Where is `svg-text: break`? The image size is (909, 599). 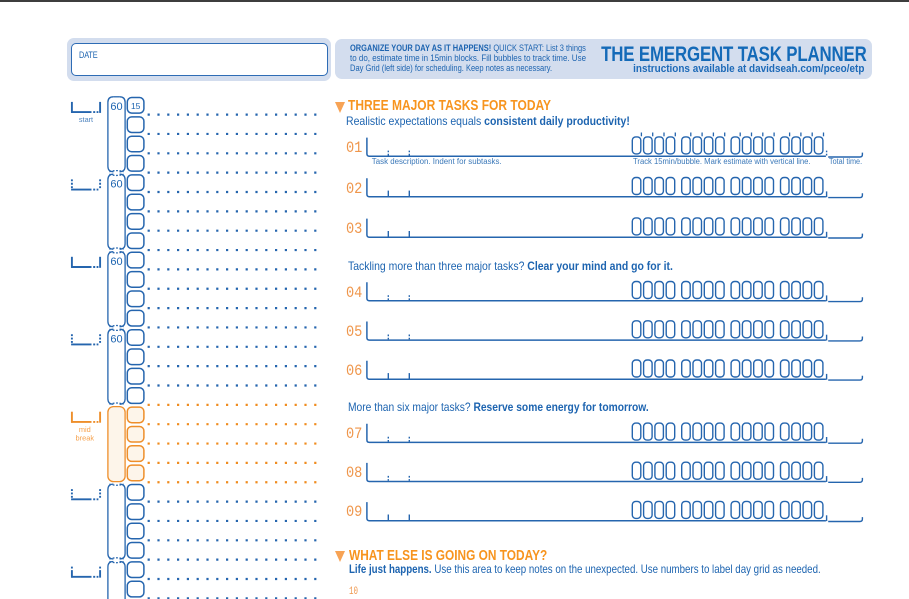
svg-text: break is located at coordinates (85, 438).